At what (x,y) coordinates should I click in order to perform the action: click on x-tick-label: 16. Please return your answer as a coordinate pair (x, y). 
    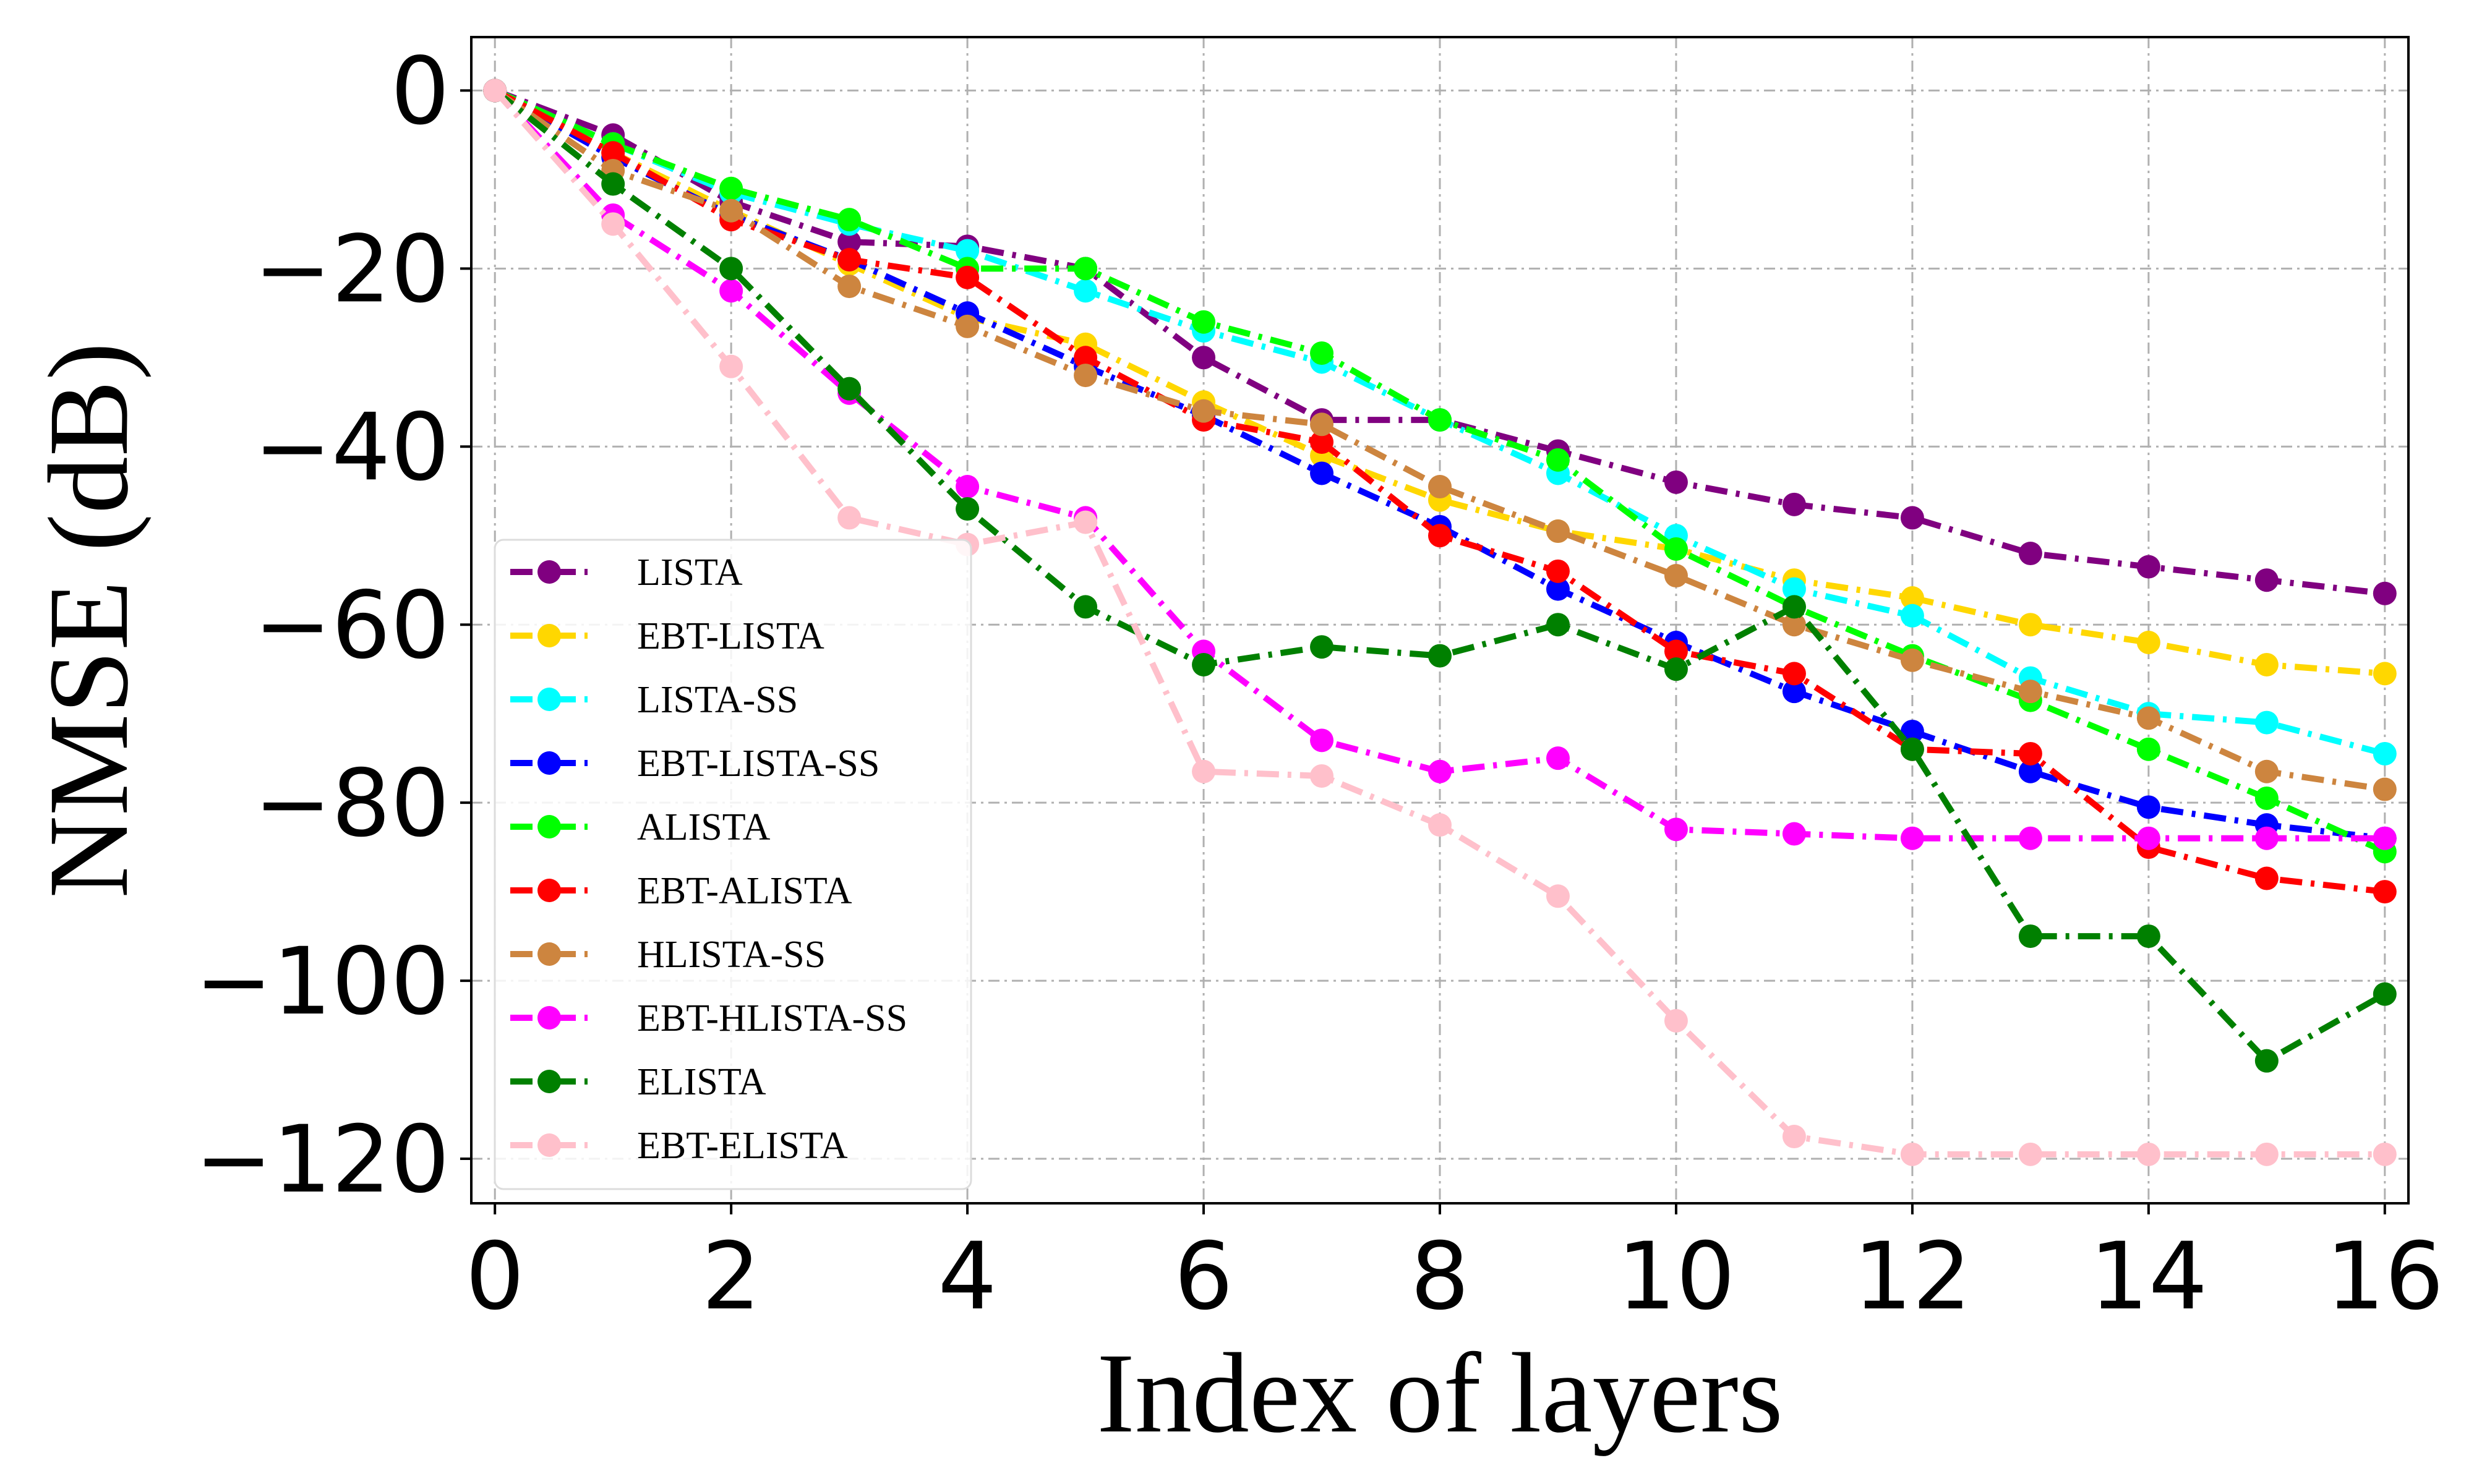
    Looking at the image, I should click on (2385, 1277).